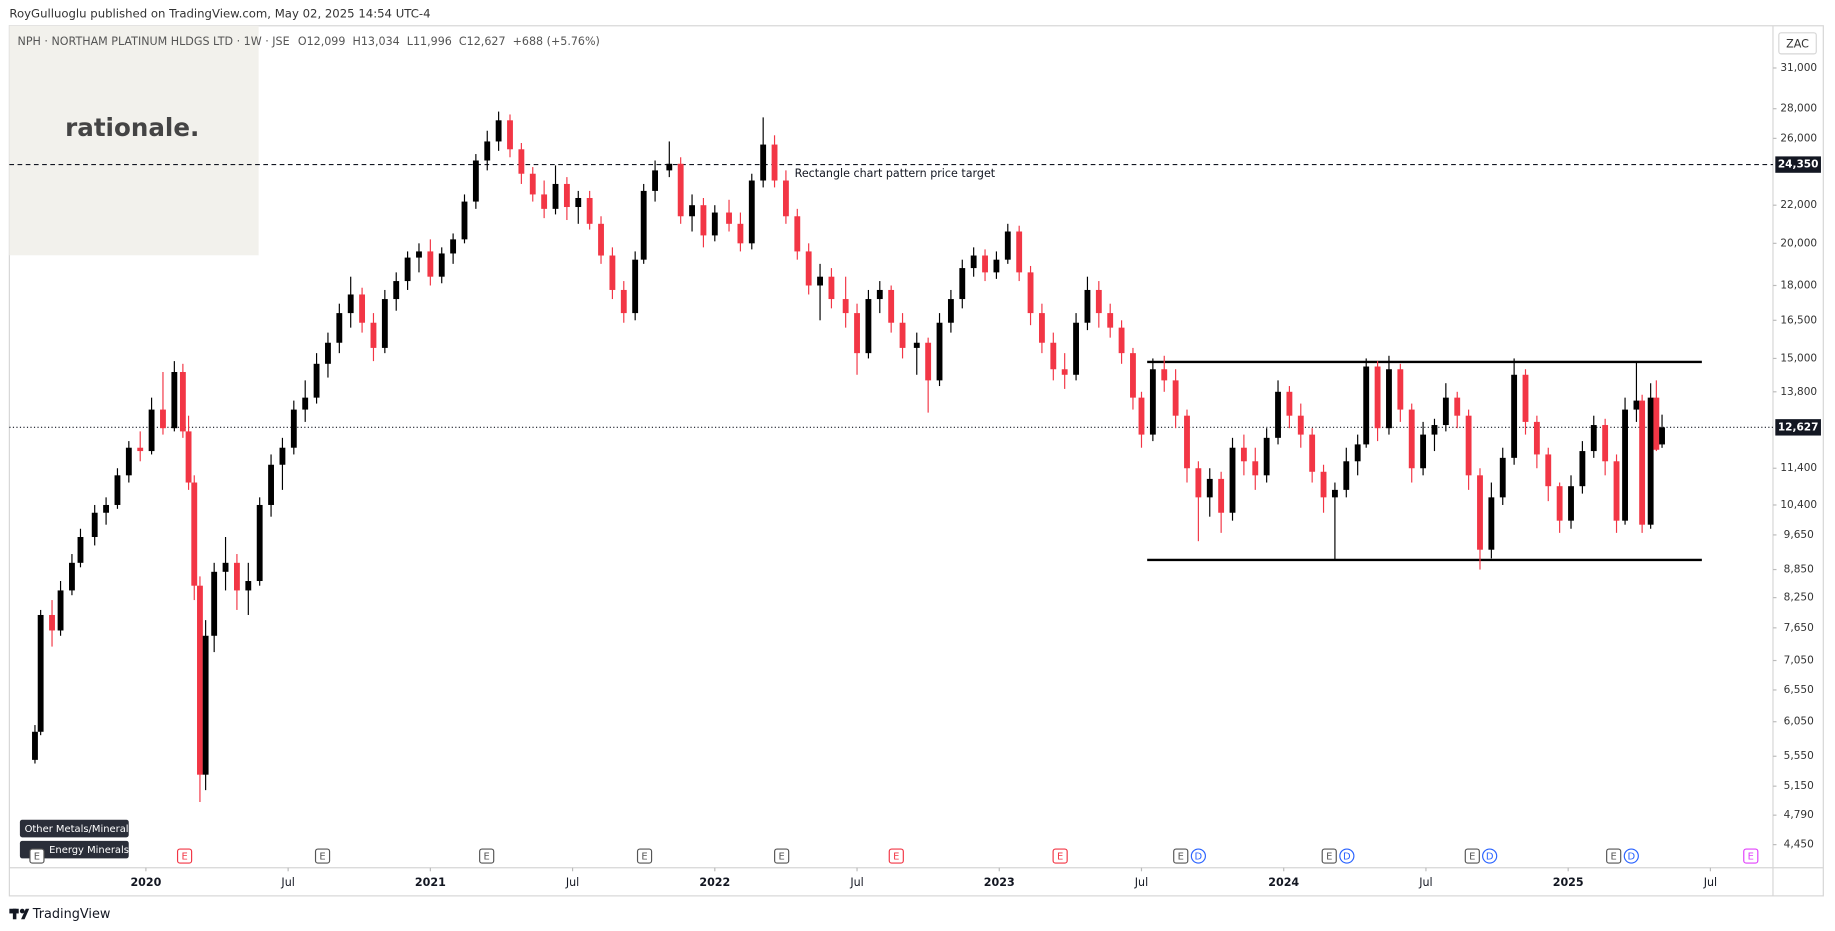  What do you see at coordinates (1798, 68) in the screenshot?
I see `y-tick-label: 31,000` at bounding box center [1798, 68].